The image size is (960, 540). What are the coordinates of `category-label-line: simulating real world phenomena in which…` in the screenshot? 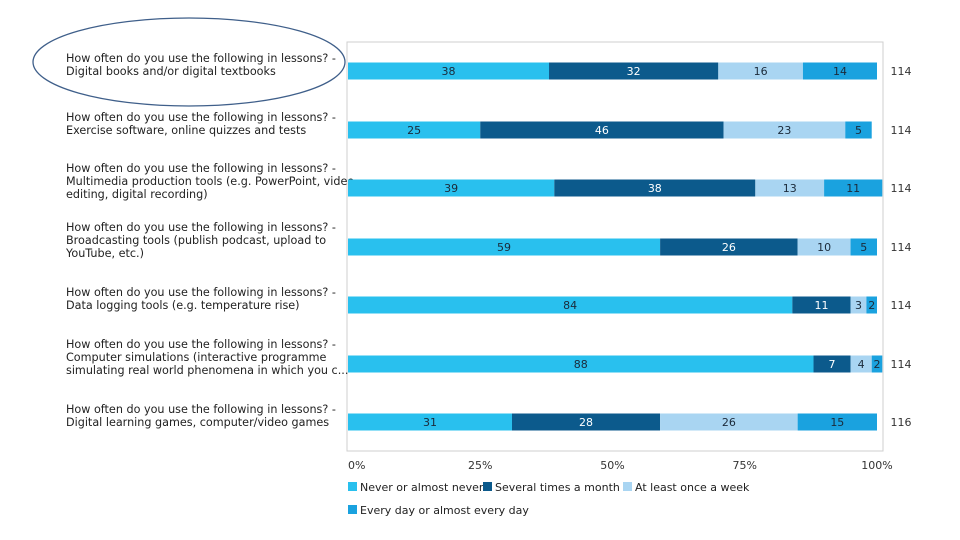 It's located at (207, 370).